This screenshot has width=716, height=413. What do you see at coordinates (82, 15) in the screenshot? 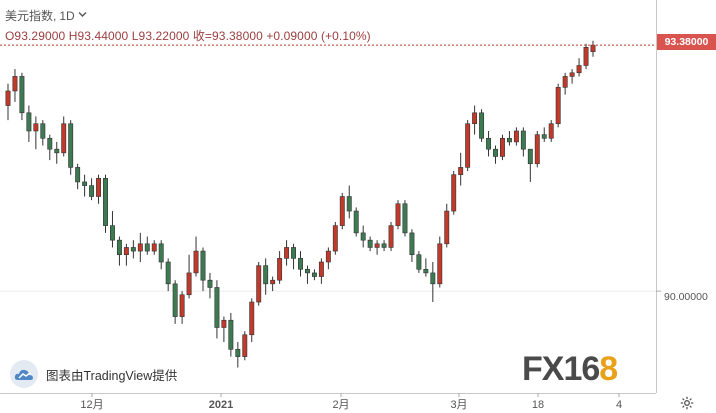
I see `chevron-down-icon` at bounding box center [82, 15].